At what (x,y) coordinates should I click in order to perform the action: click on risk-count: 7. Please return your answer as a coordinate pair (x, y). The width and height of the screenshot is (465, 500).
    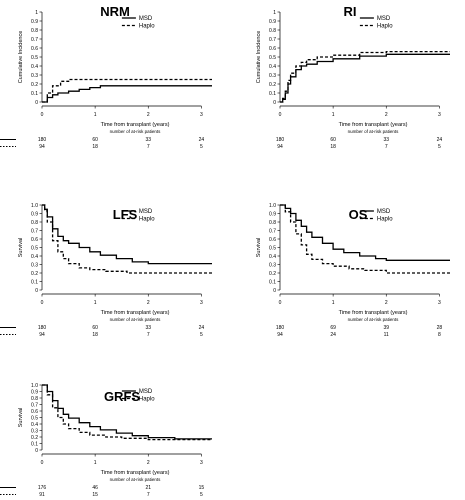
    Looking at the image, I should click on (148, 495).